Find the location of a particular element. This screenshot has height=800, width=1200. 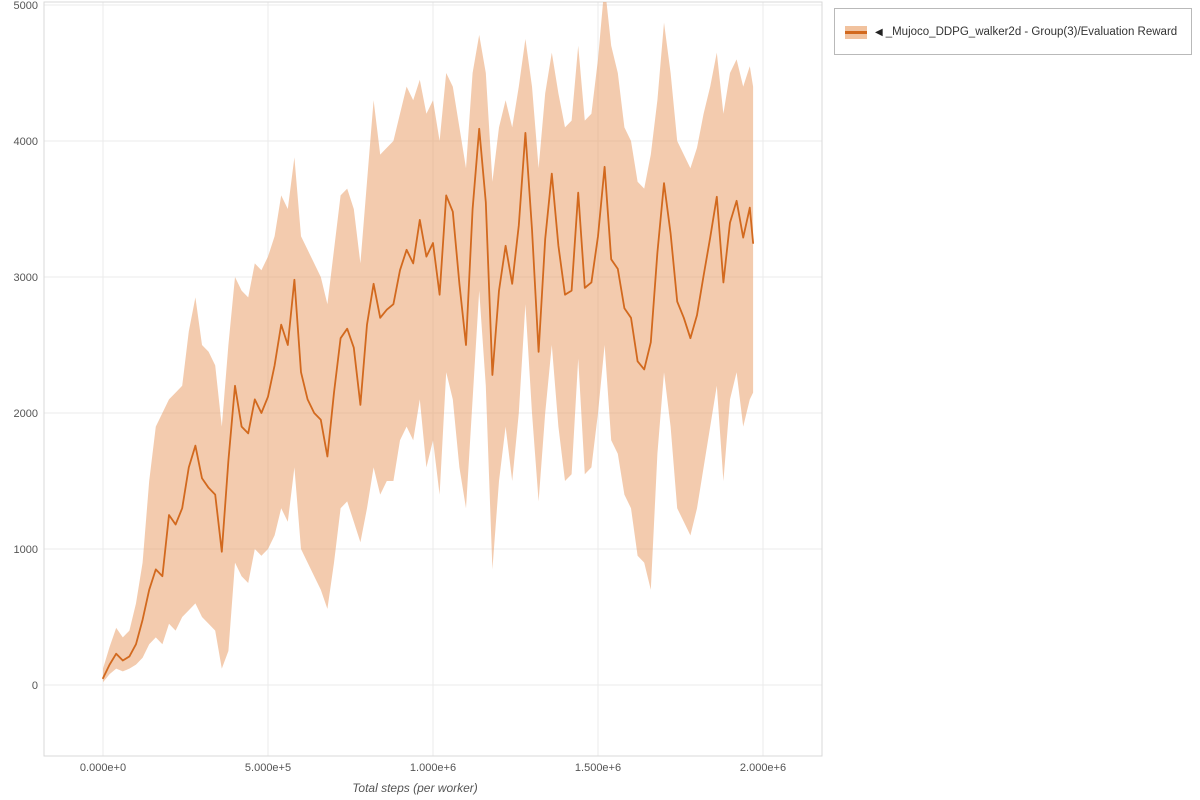

legend-collapse-arrow: ◀ is located at coordinates (879, 32).